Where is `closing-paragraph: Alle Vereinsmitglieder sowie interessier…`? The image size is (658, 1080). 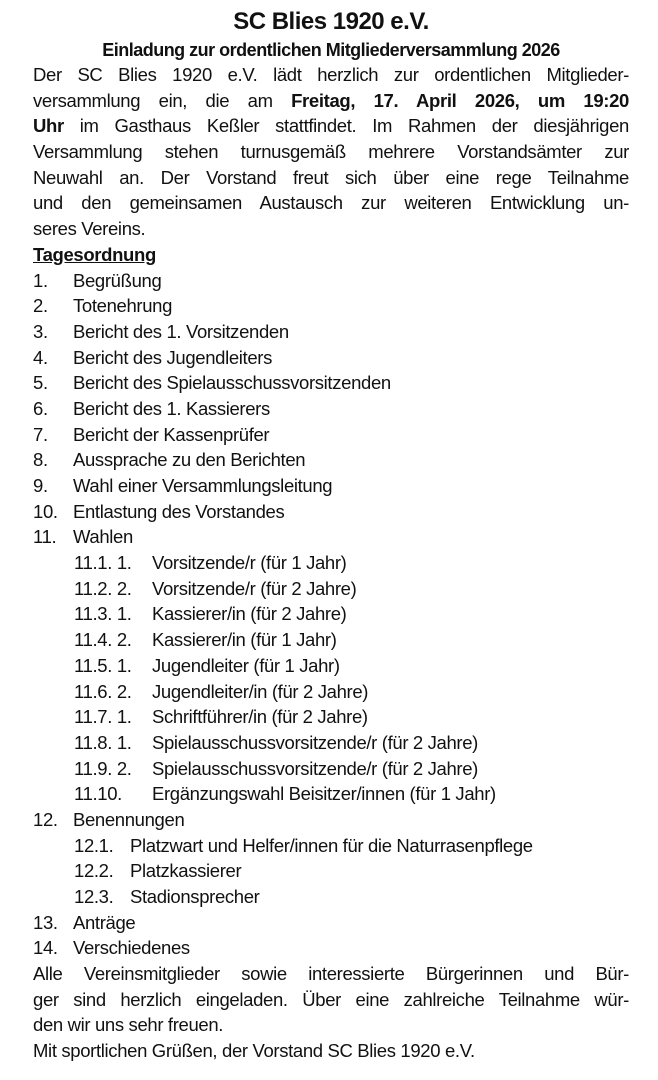
closing-paragraph: Alle Vereinsmitglieder sowie interessier… is located at coordinates (331, 1012).